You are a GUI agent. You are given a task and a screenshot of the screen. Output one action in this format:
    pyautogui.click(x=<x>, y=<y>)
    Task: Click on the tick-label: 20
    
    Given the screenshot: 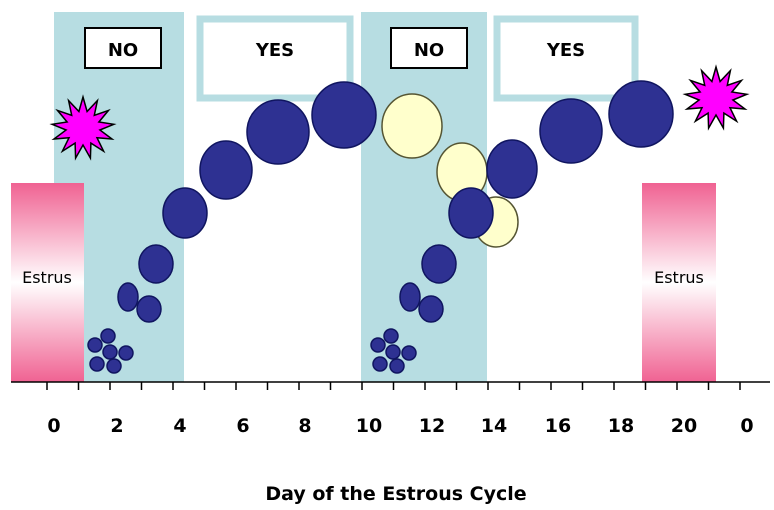 What is the action you would take?
    pyautogui.click(x=684, y=426)
    